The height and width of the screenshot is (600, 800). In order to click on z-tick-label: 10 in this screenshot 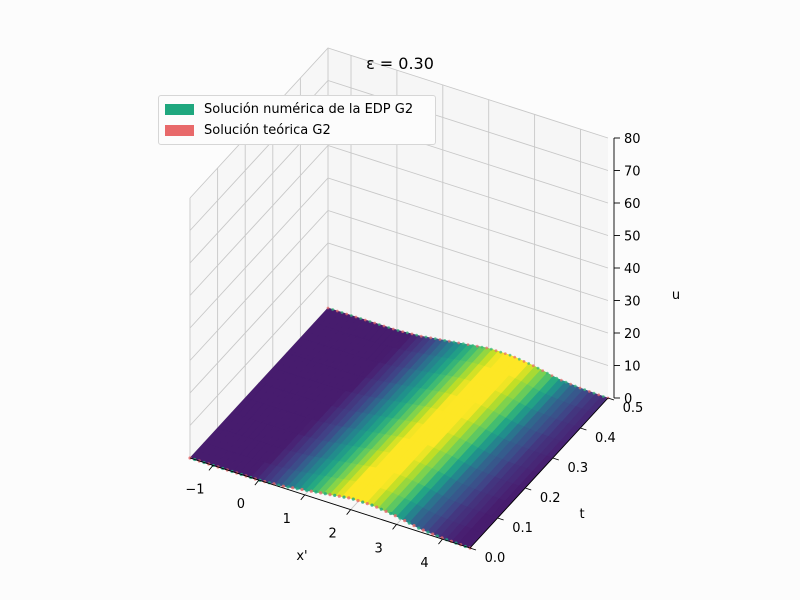, I will do `click(632, 367)`.